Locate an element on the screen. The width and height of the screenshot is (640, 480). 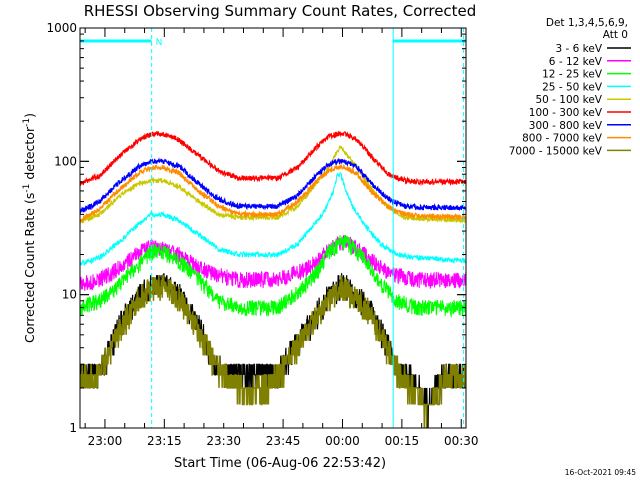
legend-label-9: 7000 - 15000 keV is located at coordinates (556, 151).